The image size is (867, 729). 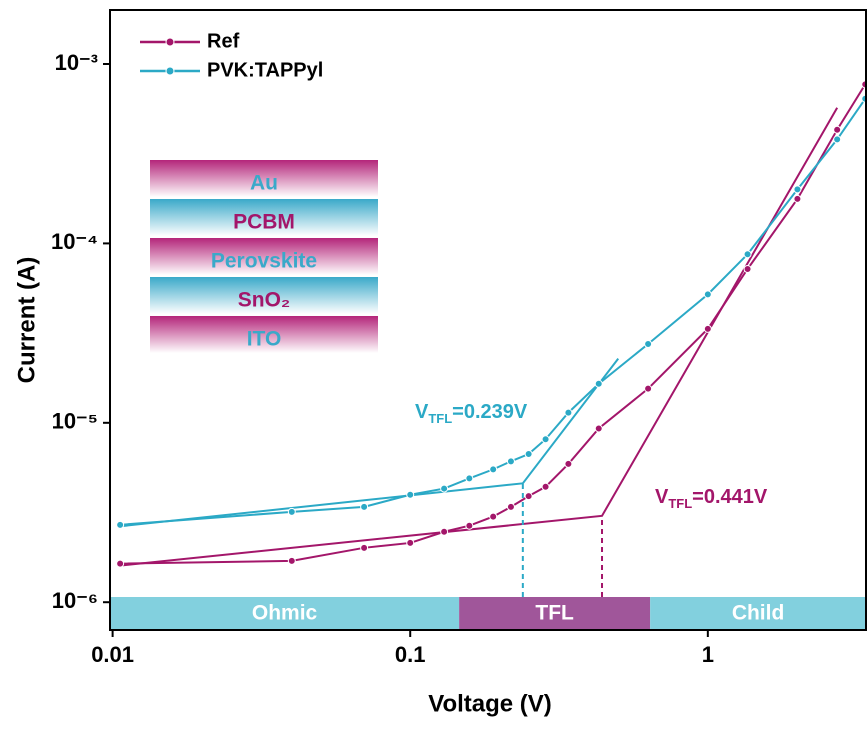 I want to click on y-tick-label: 10⁻³, so click(x=76, y=62).